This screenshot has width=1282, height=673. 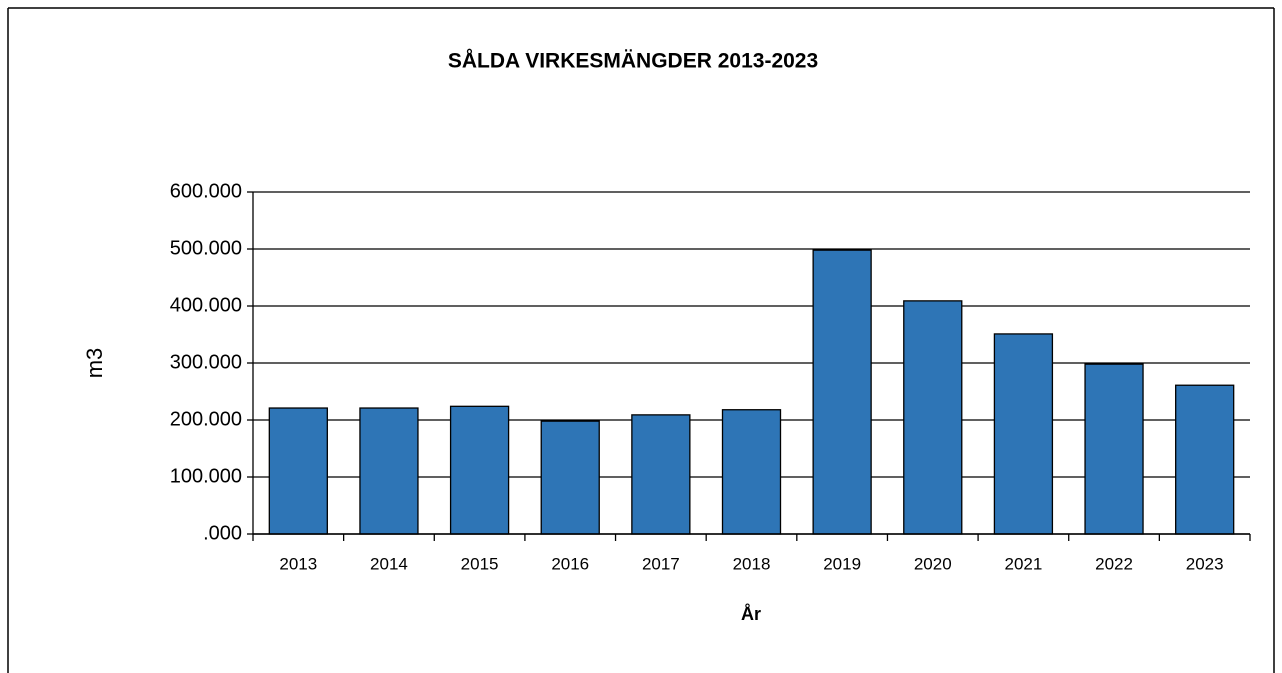 I want to click on y-tick-label: 100.000, so click(x=206, y=476).